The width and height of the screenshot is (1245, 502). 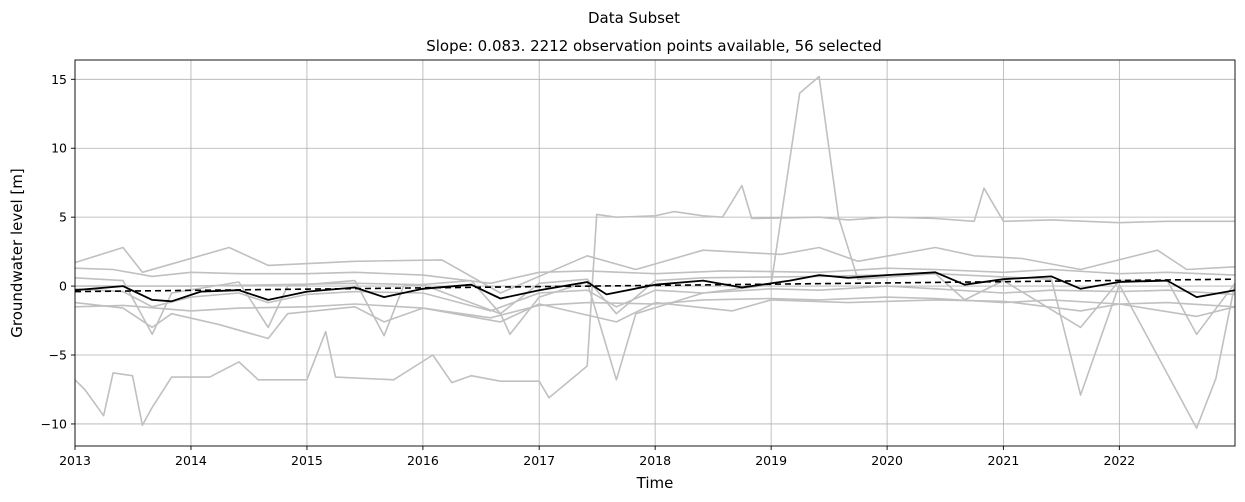 I want to click on x-tick-label: 2020, so click(x=887, y=460).